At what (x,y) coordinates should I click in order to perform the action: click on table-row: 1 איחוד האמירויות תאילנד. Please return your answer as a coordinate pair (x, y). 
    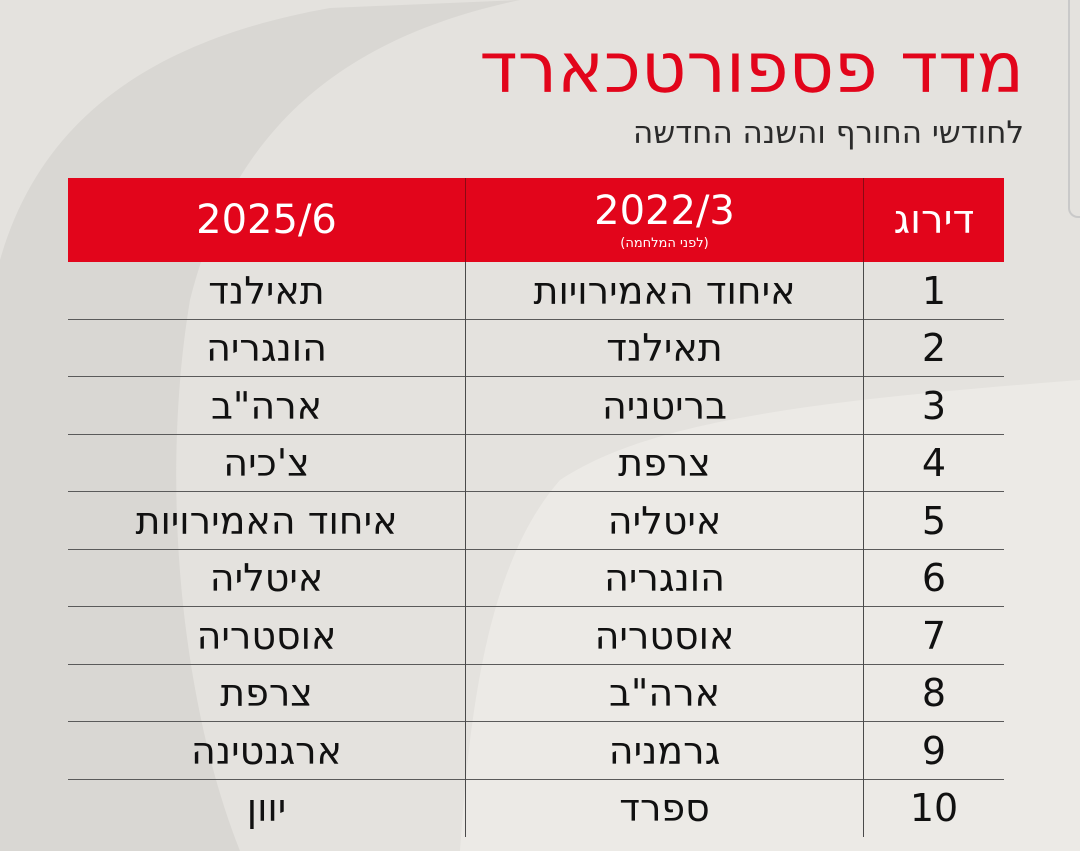
    Looking at the image, I should click on (536, 291).